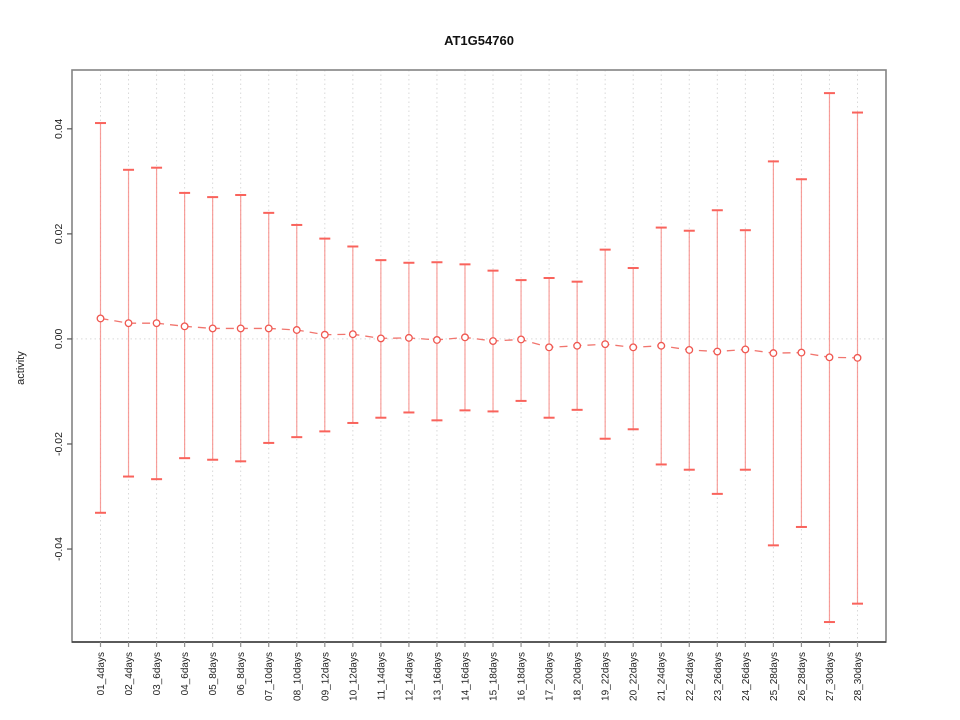  I want to click on x-tick-label: 03_6days, so click(157, 673).